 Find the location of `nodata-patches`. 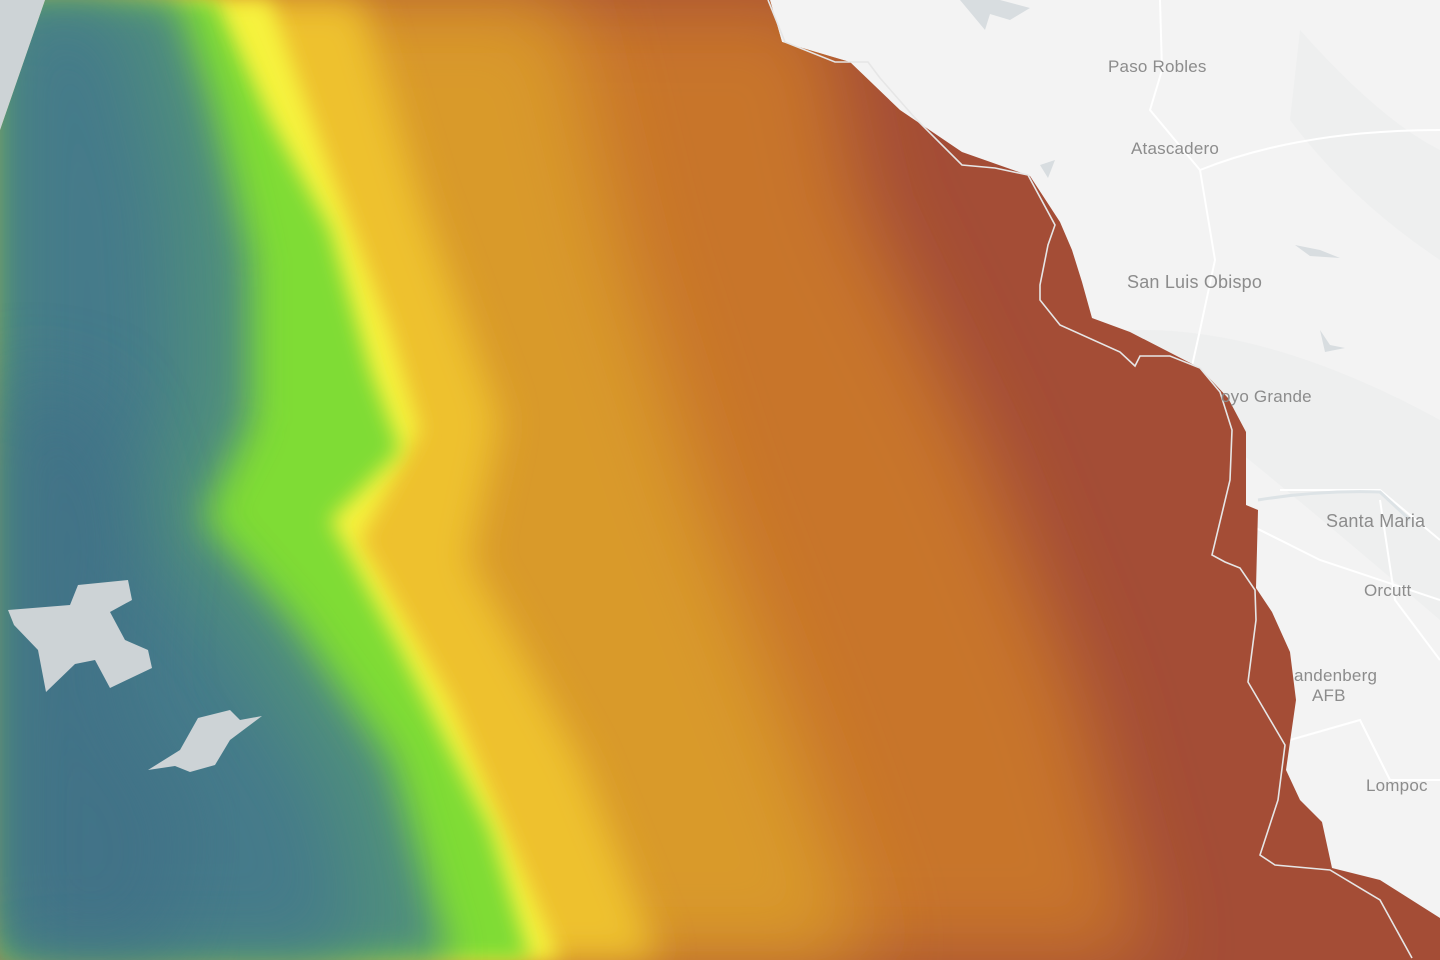

nodata-patches is located at coordinates (131, 386).